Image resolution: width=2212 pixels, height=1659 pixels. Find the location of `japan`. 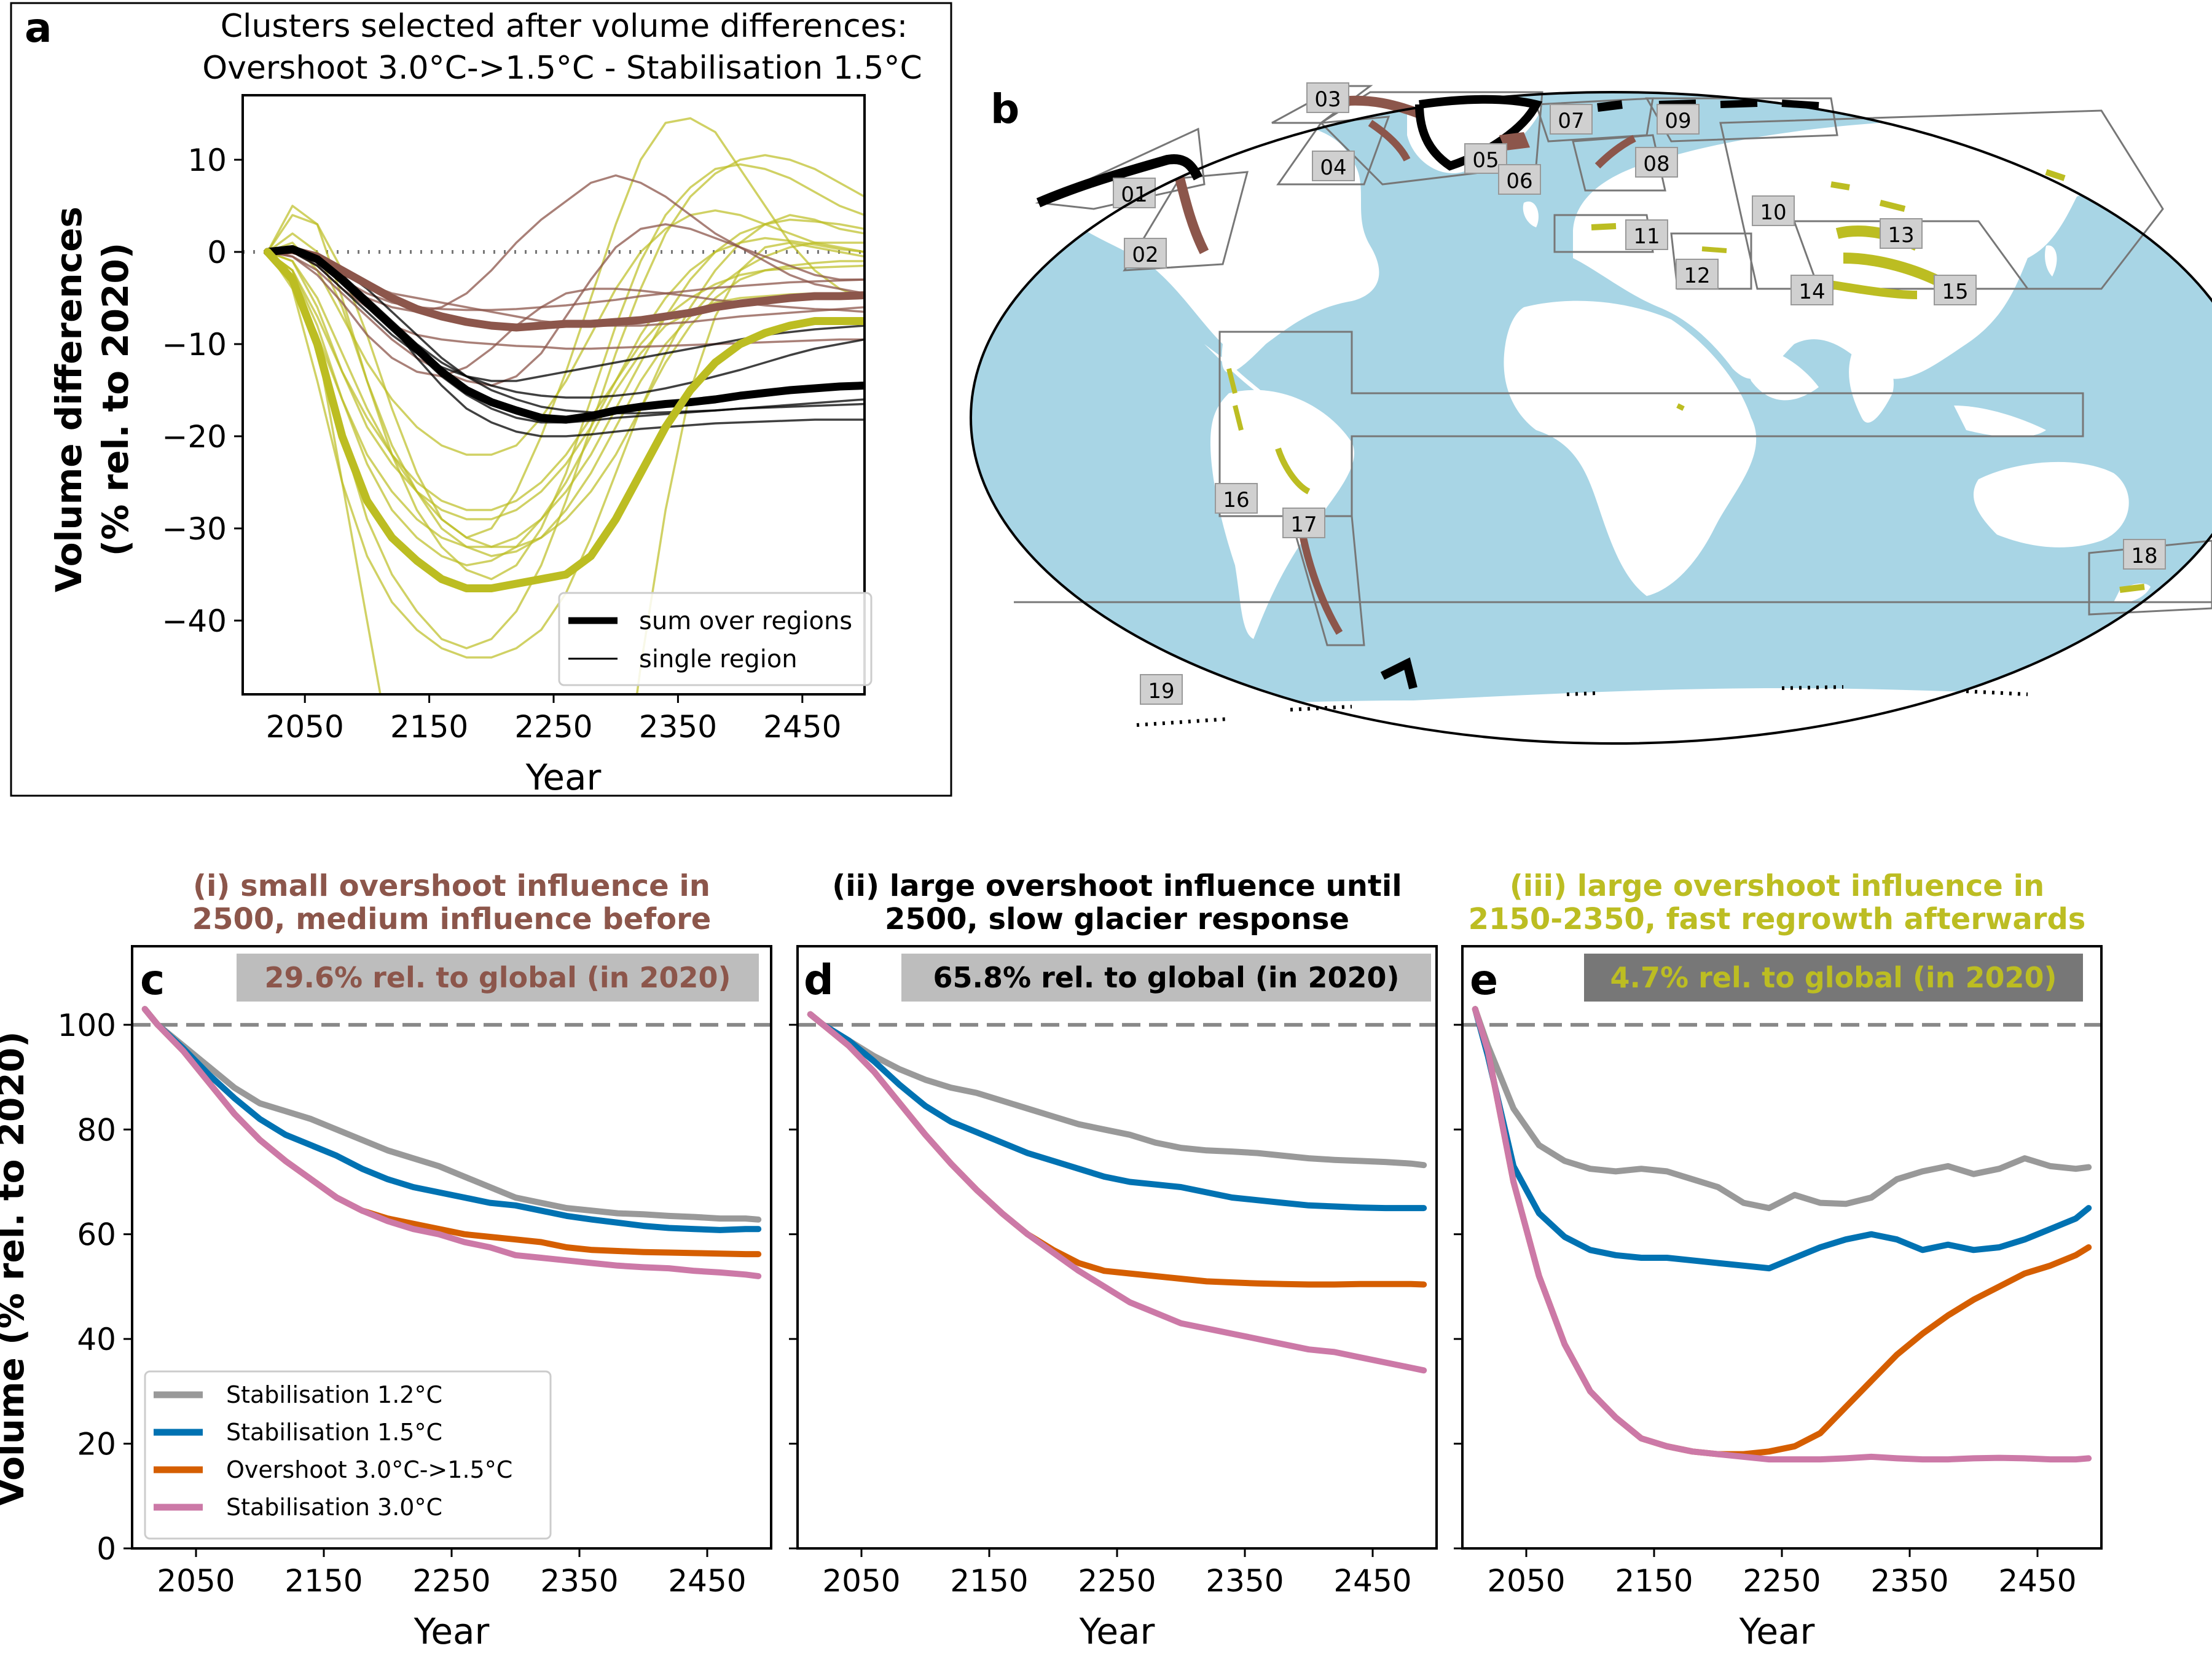

japan is located at coordinates (2051, 260).